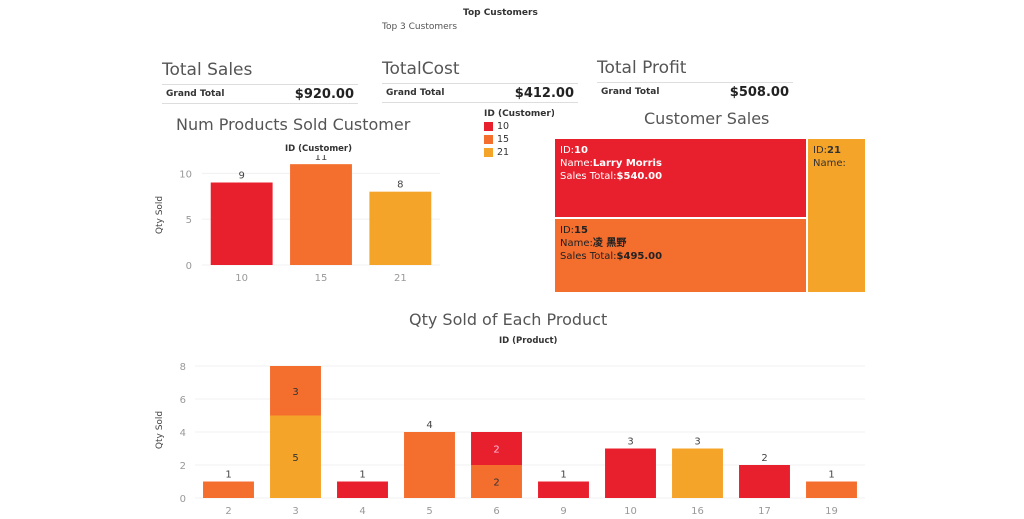 The image size is (1024, 519). Describe the element at coordinates (697, 511) in the screenshot. I see `x-tick-label: 16` at that location.